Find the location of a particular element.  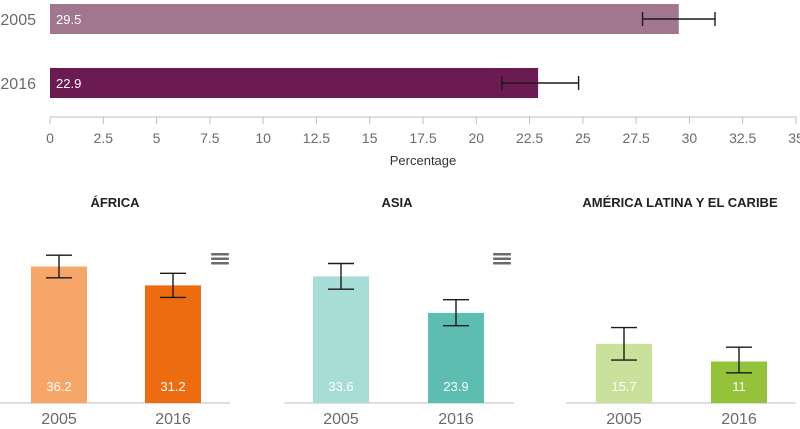

x-axis-ticks: 0 2.5 5 7.5 10 12.5 15 17.5 20 22.5 25 27.5 30 32.5 35 is located at coordinates (423, 131).